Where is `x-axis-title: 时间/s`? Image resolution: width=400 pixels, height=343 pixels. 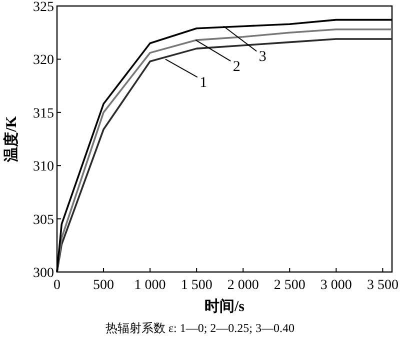 x-axis-title: 时间/s is located at coordinates (224, 306).